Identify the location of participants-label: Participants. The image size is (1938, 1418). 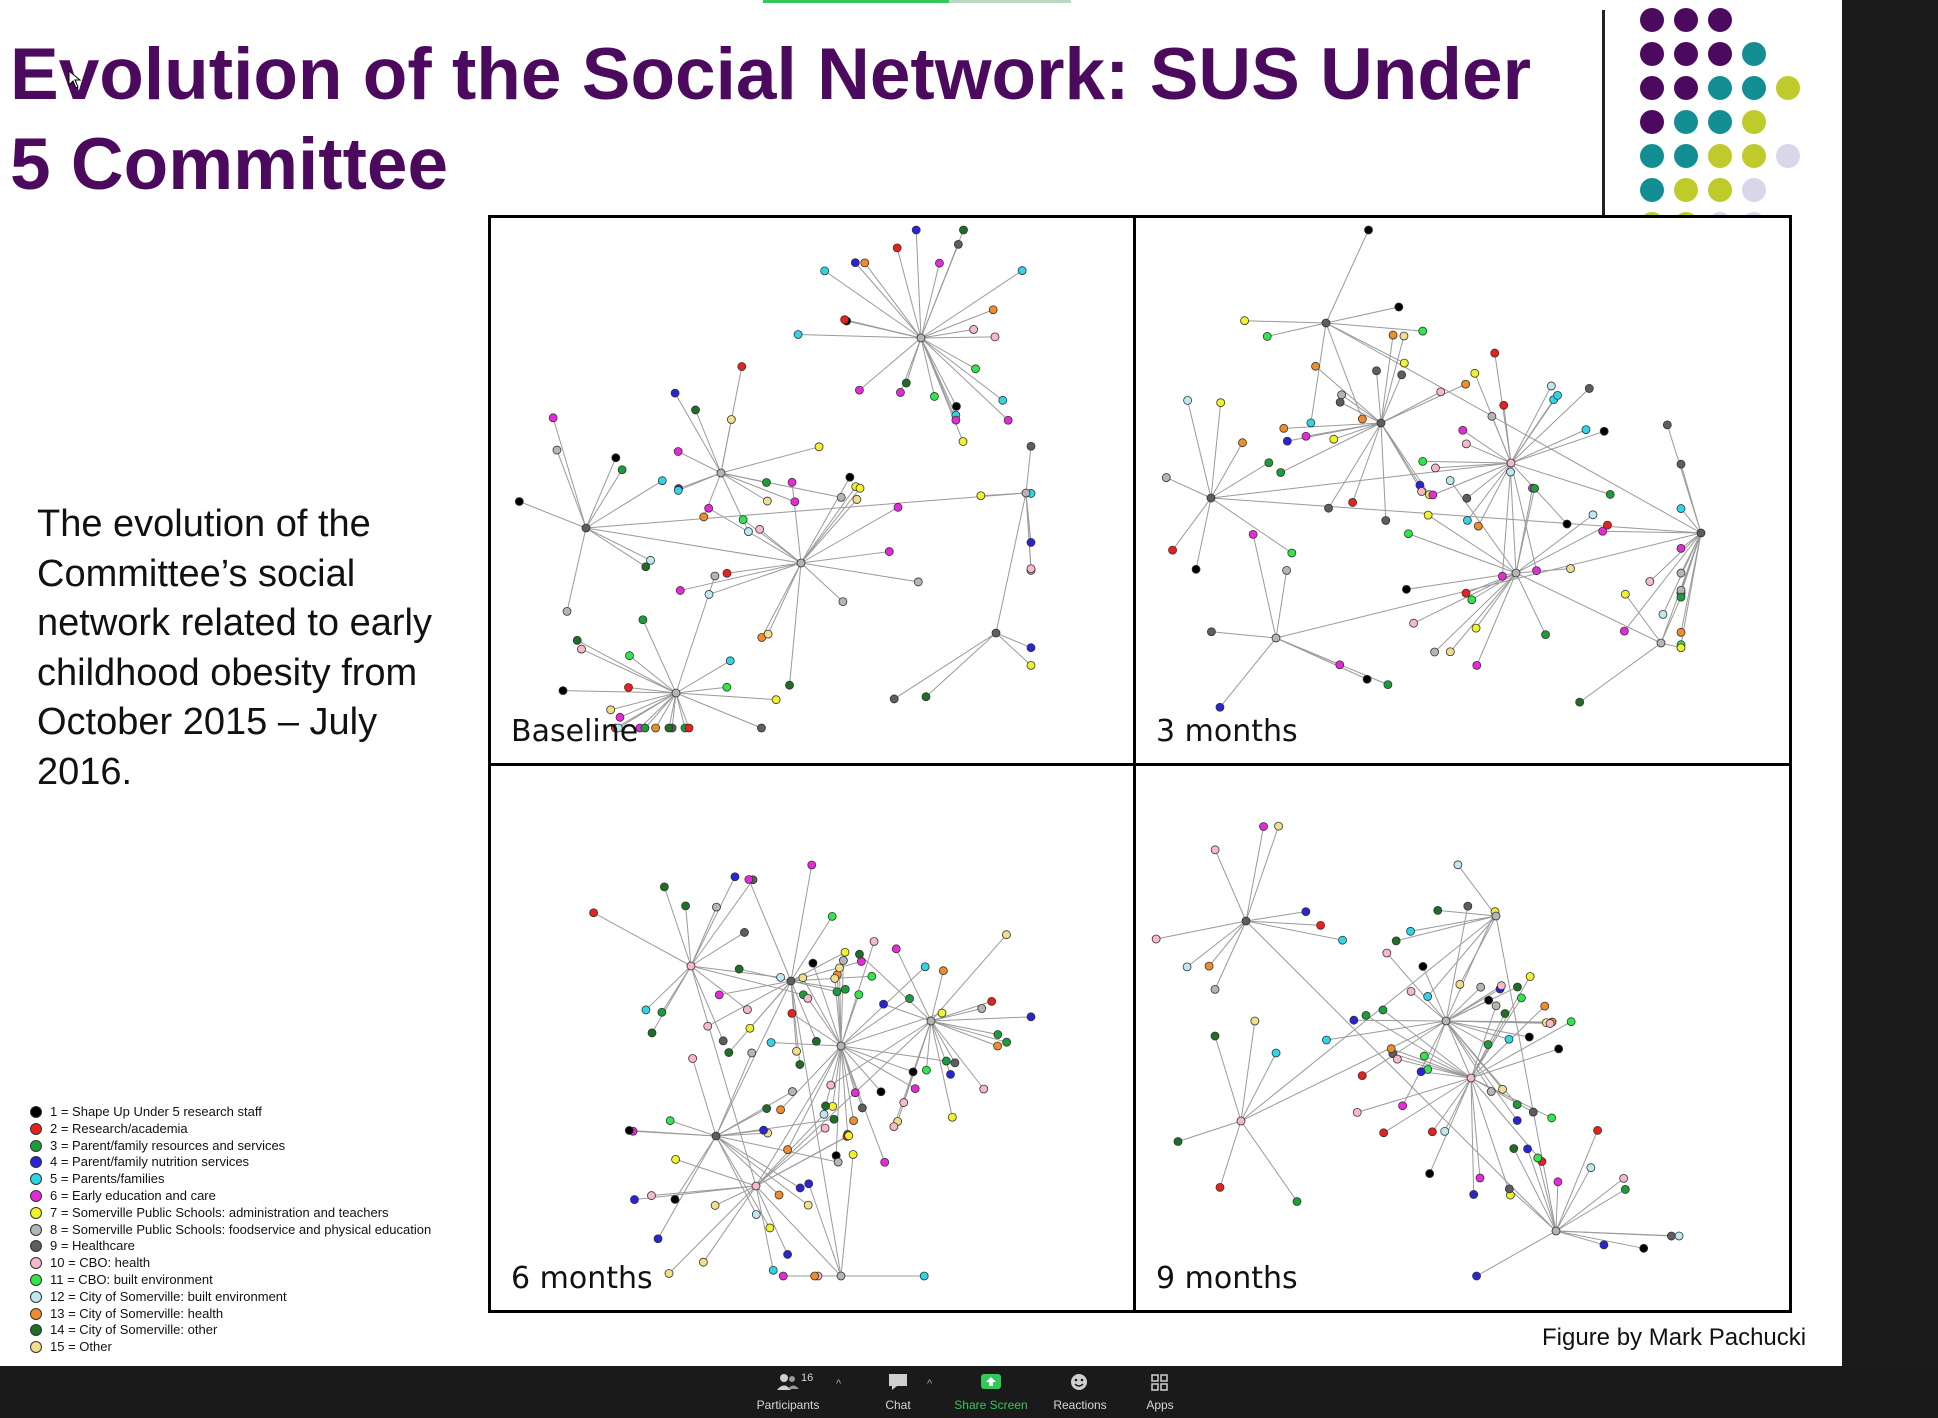
(788, 1405).